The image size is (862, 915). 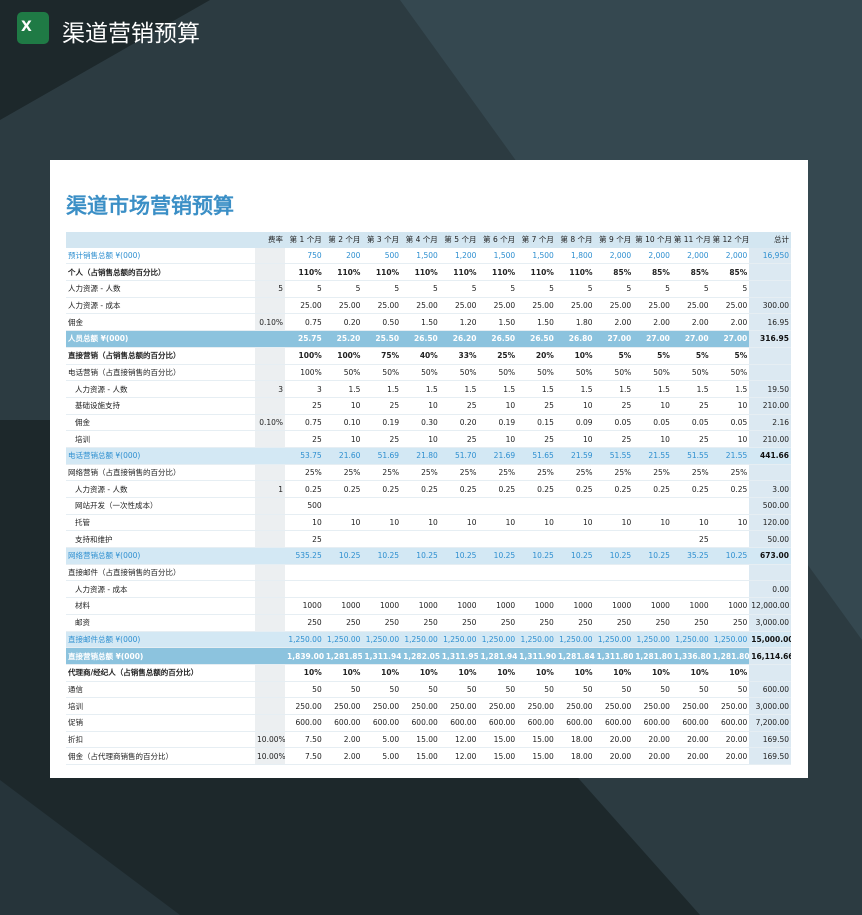 What do you see at coordinates (382, 656) in the screenshot?
I see `cell: 1,311.94` at bounding box center [382, 656].